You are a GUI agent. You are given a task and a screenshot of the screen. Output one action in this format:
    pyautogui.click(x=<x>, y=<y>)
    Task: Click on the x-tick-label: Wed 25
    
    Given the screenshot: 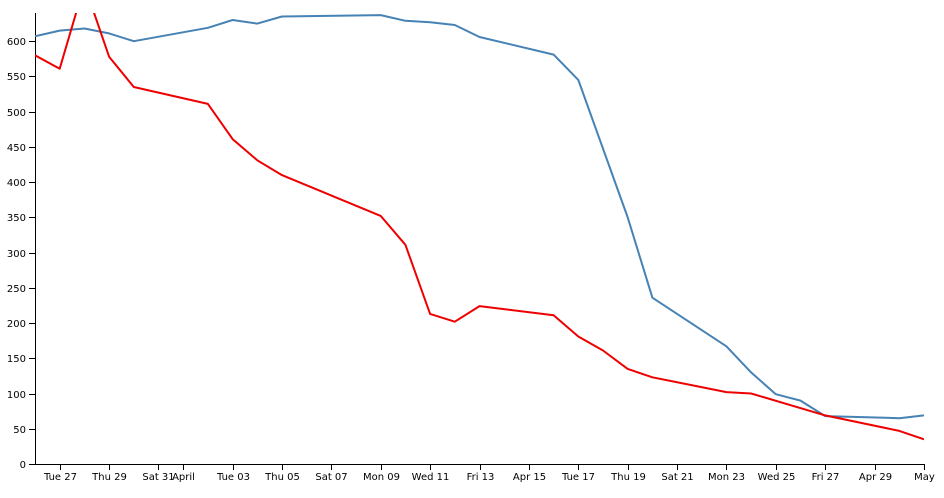 What is the action you would take?
    pyautogui.click(x=777, y=477)
    